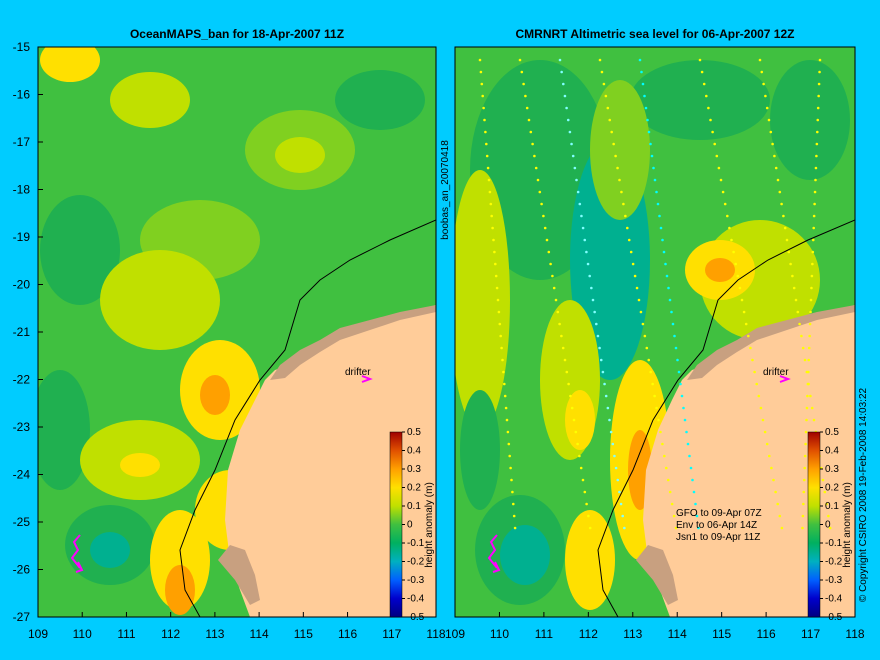 This screenshot has width=880, height=660. Describe the element at coordinates (22, 380) in the screenshot. I see `y-tick-label: -22` at that location.